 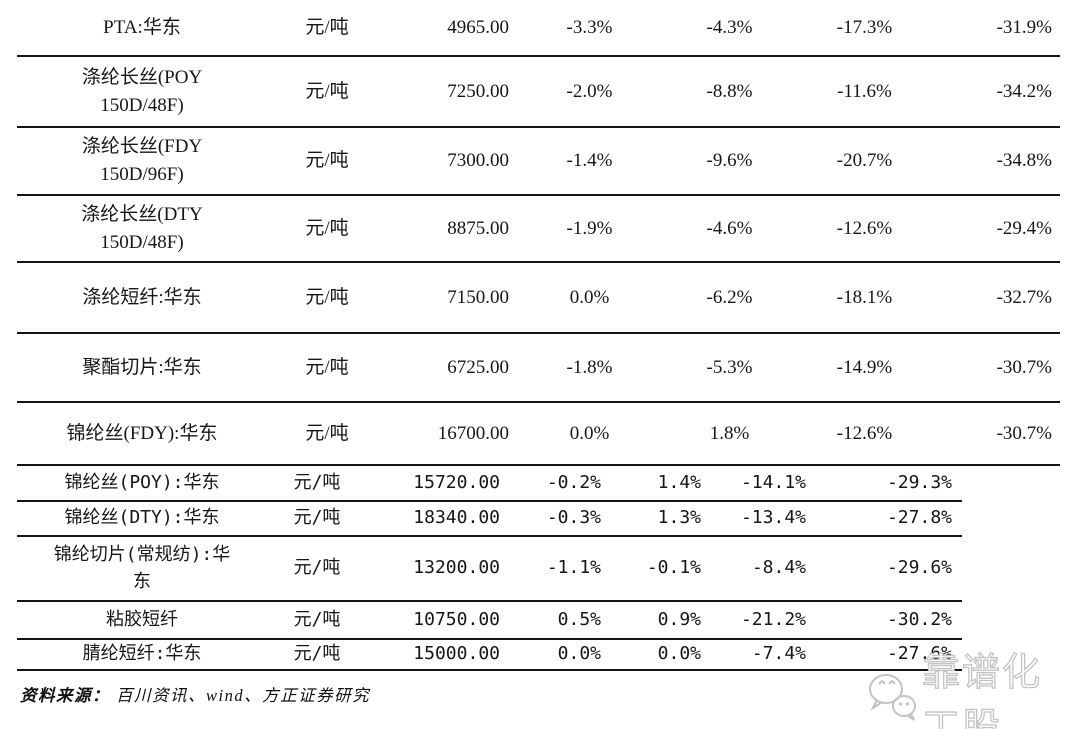 I want to click on change-cell-4: -32.7%, so click(x=1024, y=297).